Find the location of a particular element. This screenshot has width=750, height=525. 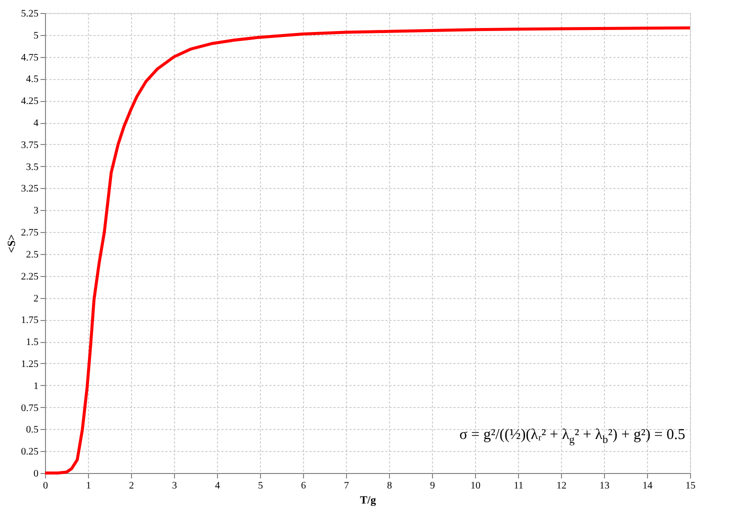

y-tick-label: 0.5 is located at coordinates (32, 430).